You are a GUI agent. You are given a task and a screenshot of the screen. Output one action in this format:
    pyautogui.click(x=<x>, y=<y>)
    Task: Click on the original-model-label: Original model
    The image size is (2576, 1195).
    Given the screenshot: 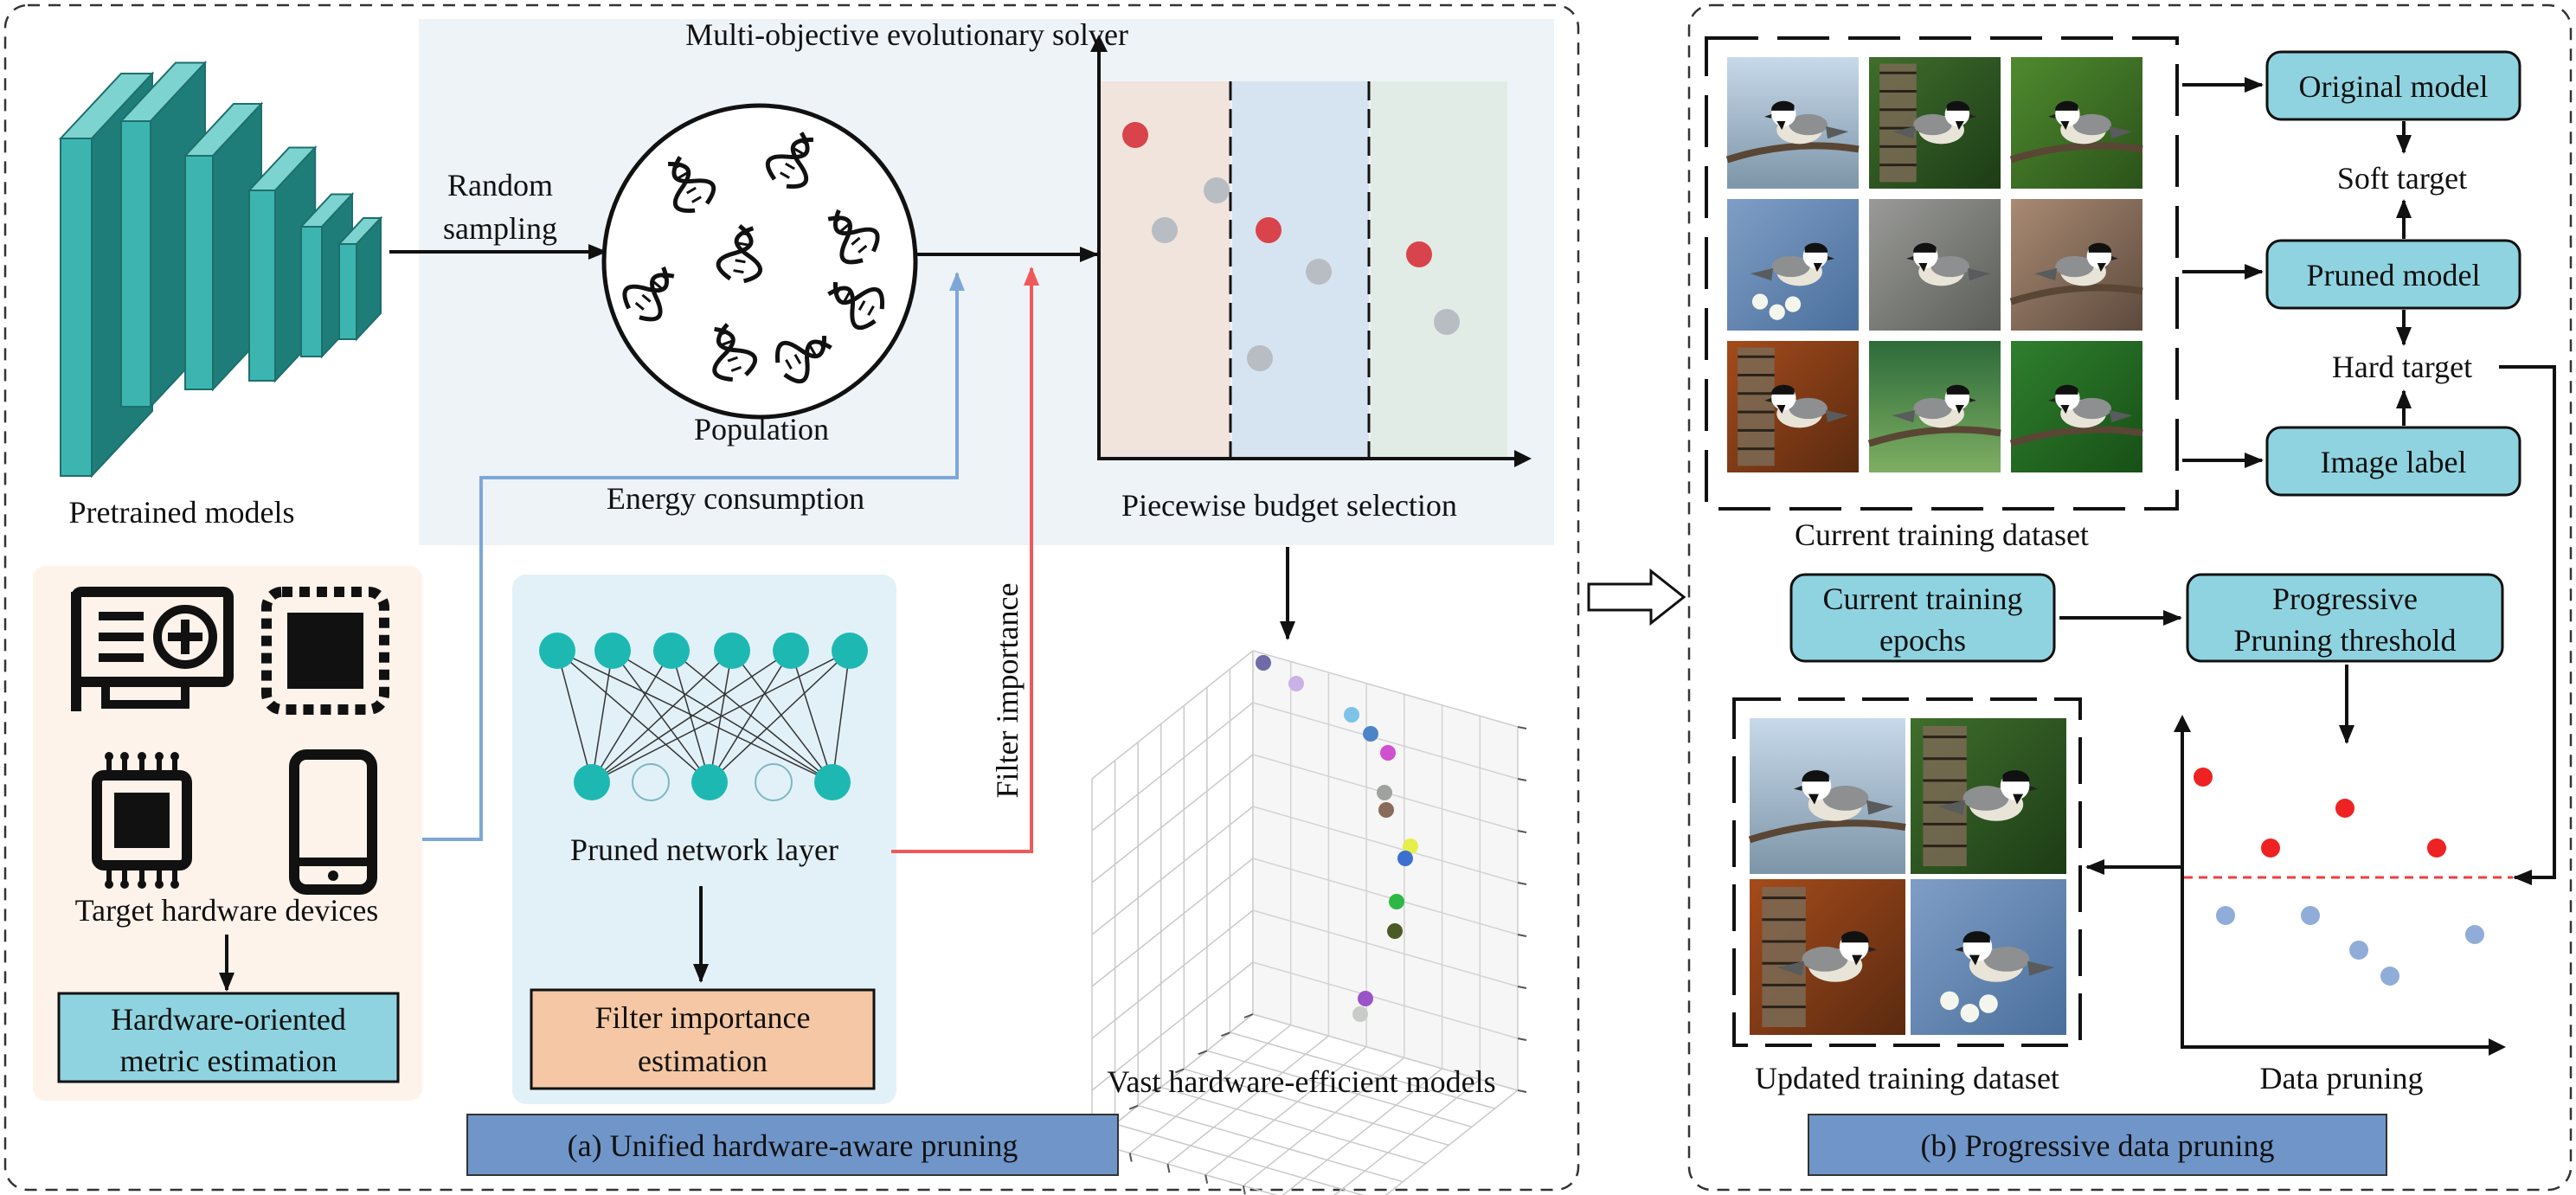 What is the action you would take?
    pyautogui.click(x=2394, y=86)
    